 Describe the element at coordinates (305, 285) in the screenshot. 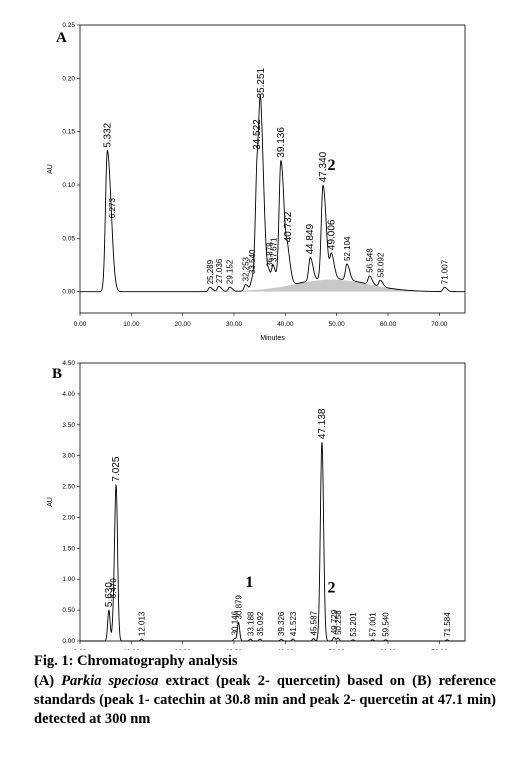

I see `baseline-hump-fill` at that location.